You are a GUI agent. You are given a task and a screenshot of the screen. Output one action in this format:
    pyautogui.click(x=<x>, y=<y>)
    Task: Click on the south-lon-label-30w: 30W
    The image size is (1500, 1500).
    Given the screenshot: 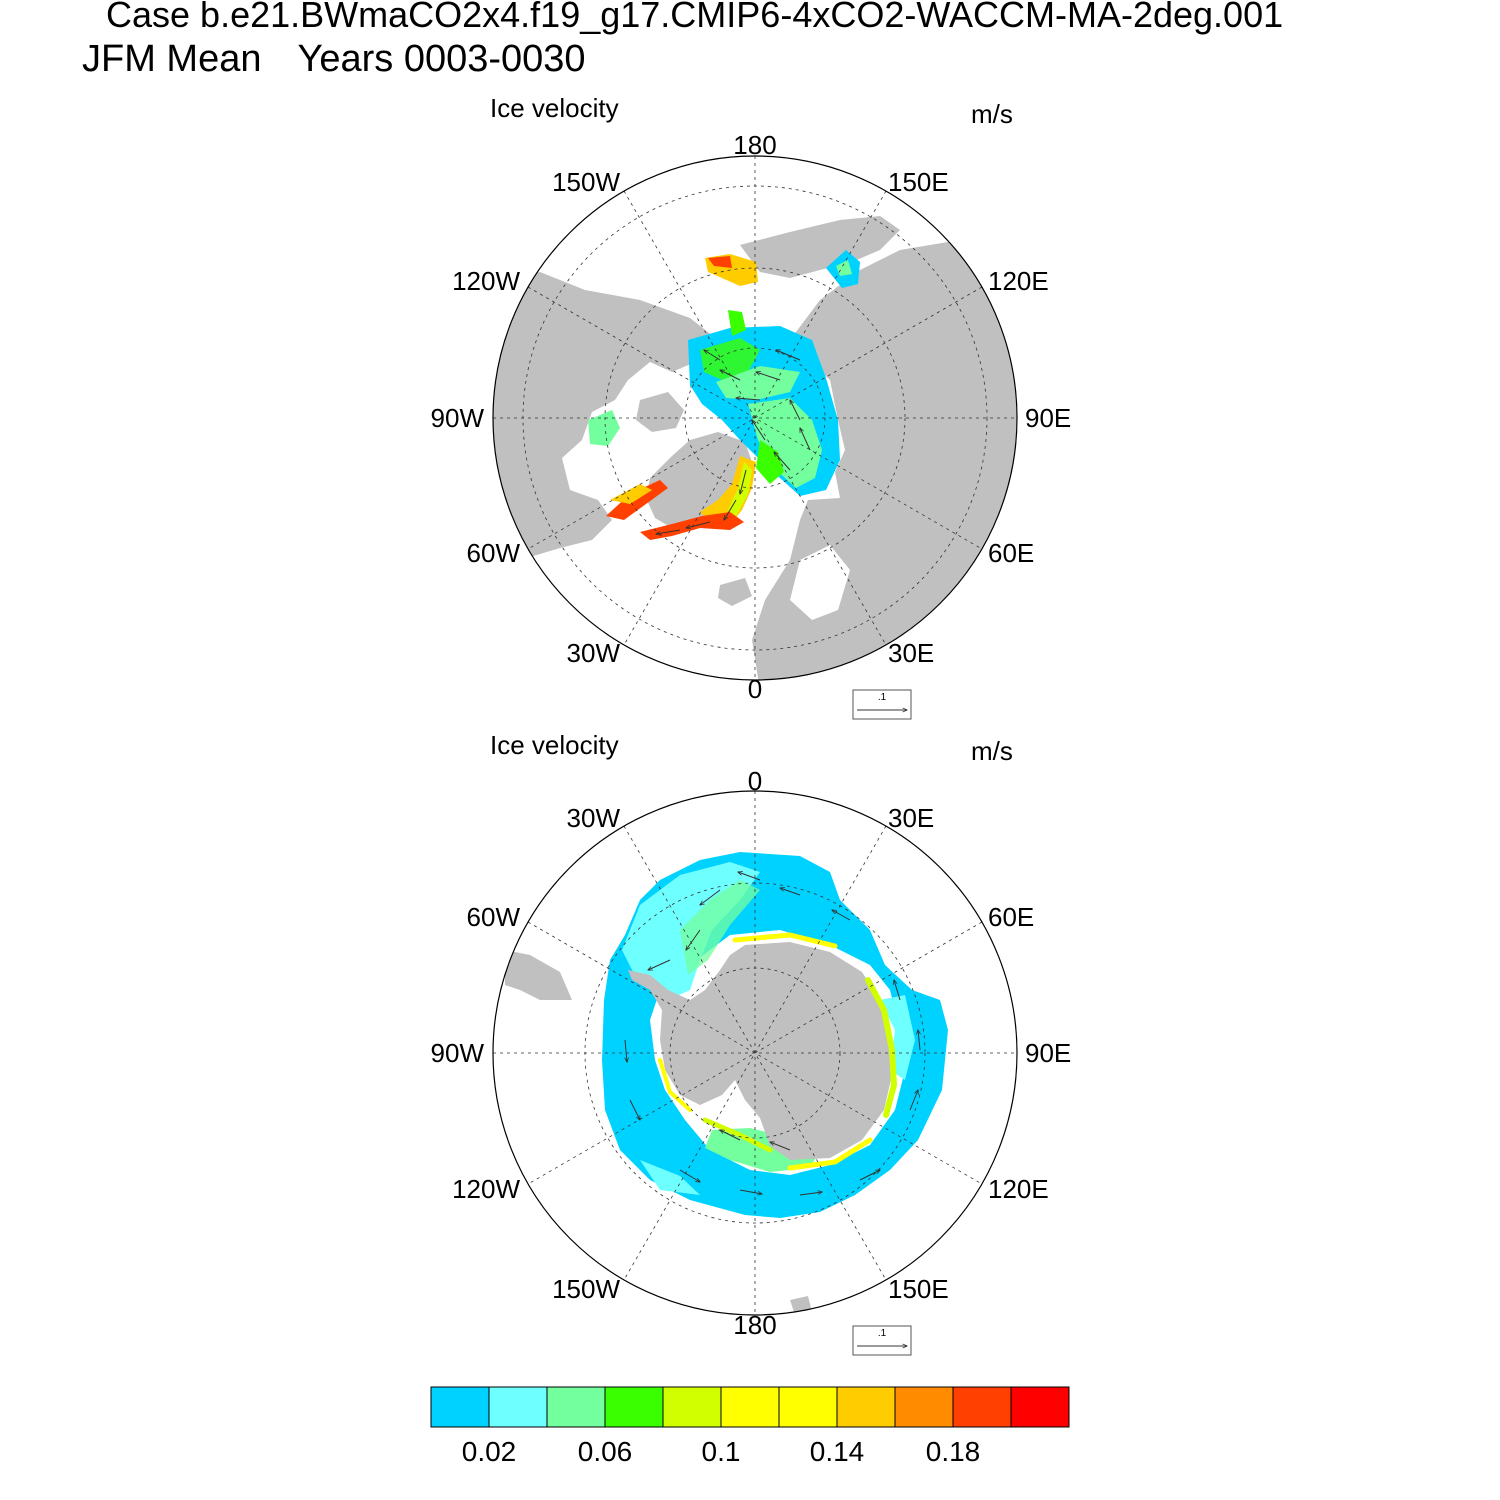 What is the action you would take?
    pyautogui.click(x=594, y=818)
    